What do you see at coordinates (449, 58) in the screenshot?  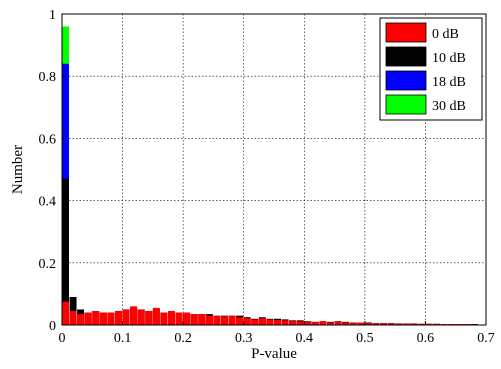 I see `legend-label: 10 dB` at bounding box center [449, 58].